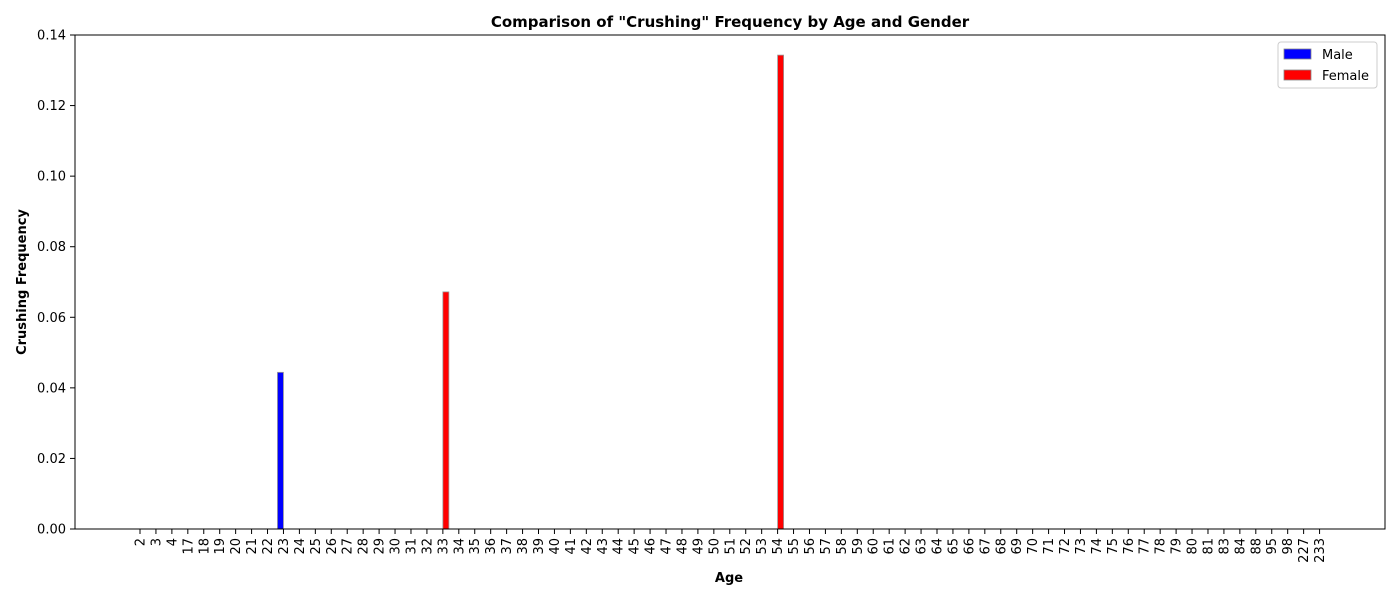 The height and width of the screenshot is (600, 1400). Describe the element at coordinates (794, 546) in the screenshot. I see `x-tick-label: 55` at that location.